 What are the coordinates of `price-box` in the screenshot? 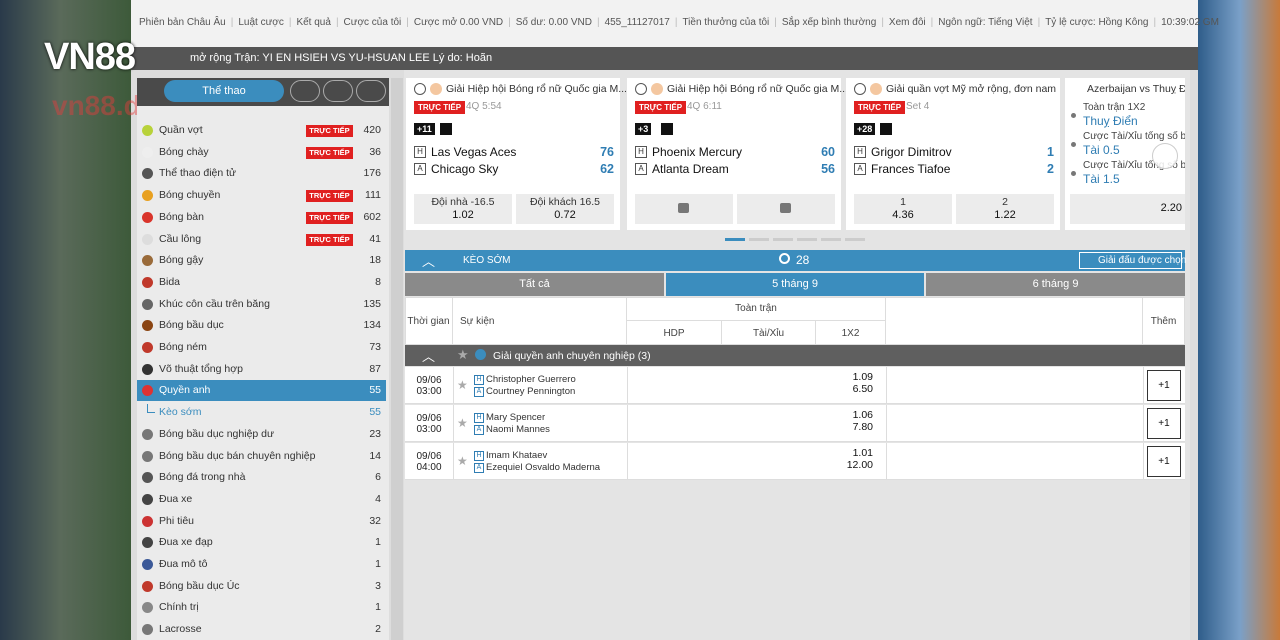 It's located at (1127, 209).